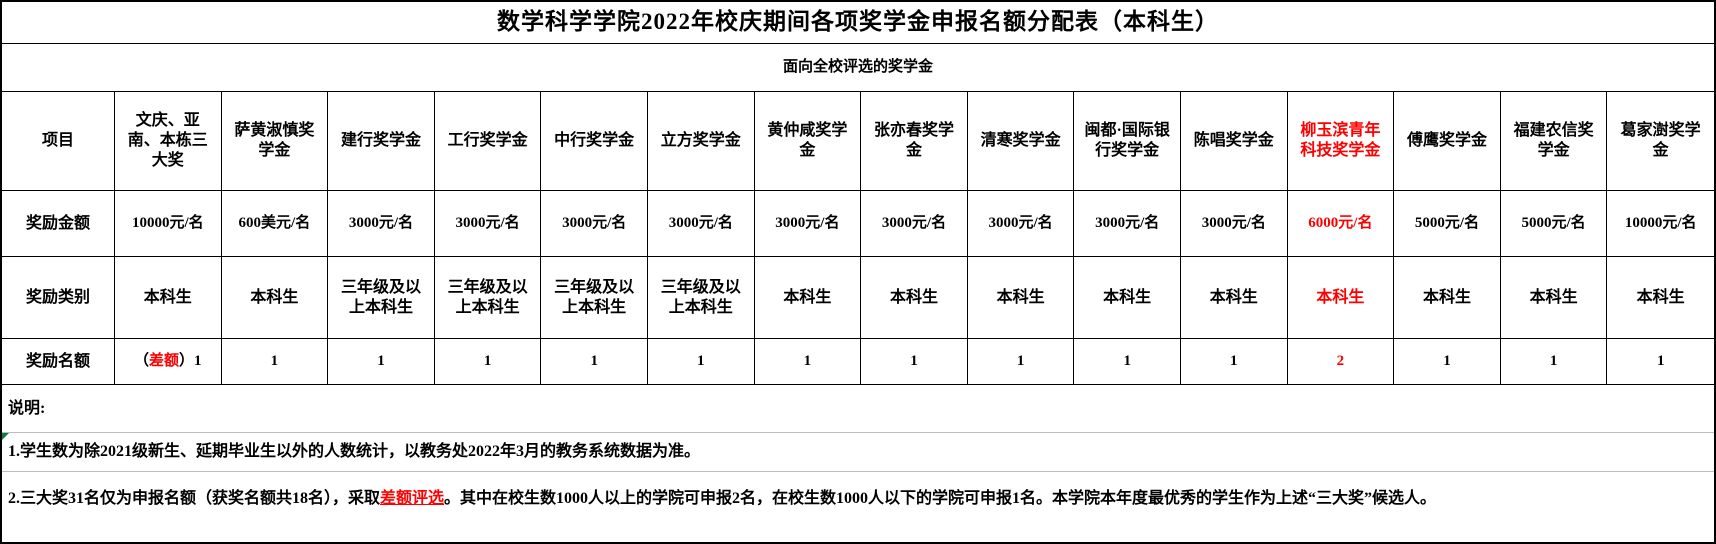 This screenshot has width=1716, height=544. What do you see at coordinates (381, 362) in the screenshot?
I see `quota-value-2: 1` at bounding box center [381, 362].